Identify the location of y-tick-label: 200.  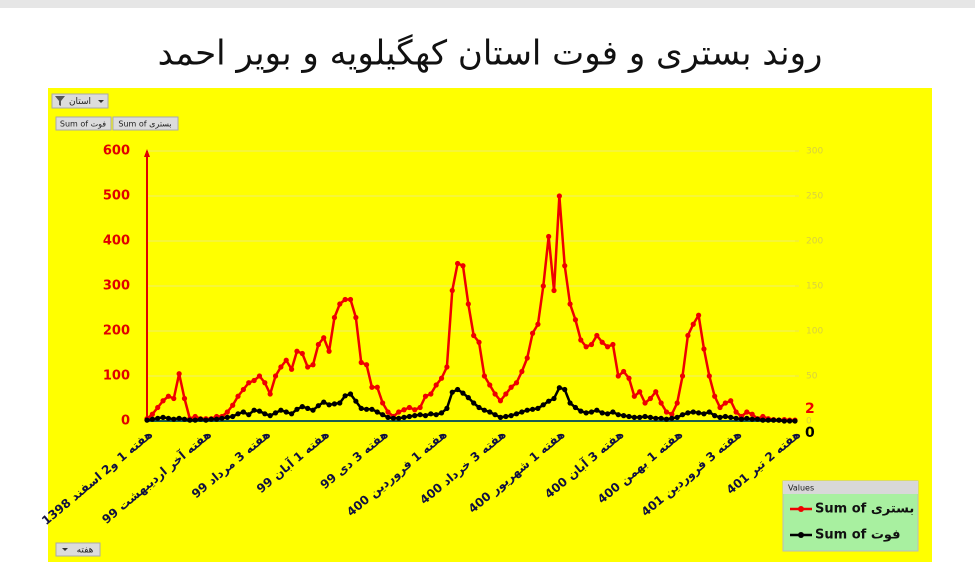
(116, 331).